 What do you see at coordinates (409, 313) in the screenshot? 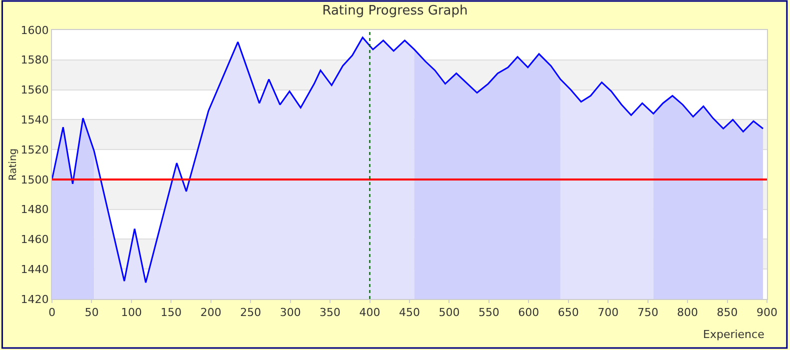
I see `x-tick-label: 450` at bounding box center [409, 313].